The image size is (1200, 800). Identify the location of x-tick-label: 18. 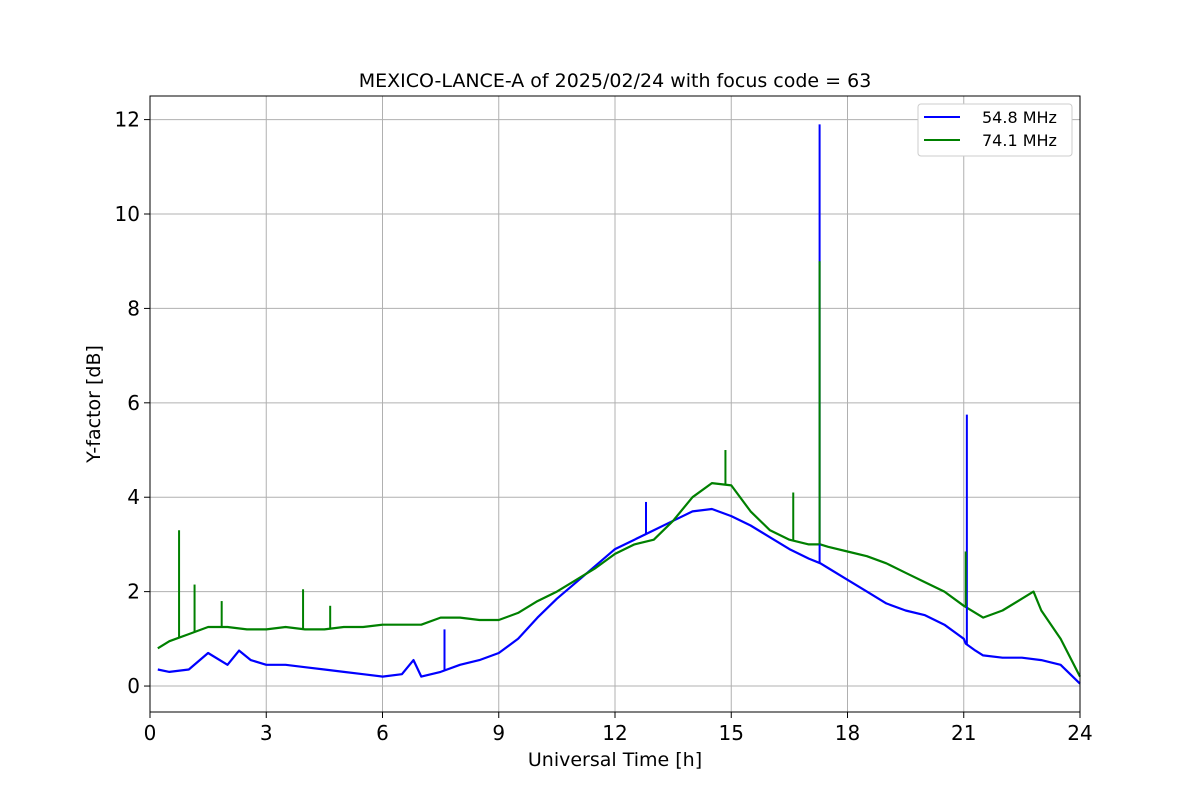
(847, 733).